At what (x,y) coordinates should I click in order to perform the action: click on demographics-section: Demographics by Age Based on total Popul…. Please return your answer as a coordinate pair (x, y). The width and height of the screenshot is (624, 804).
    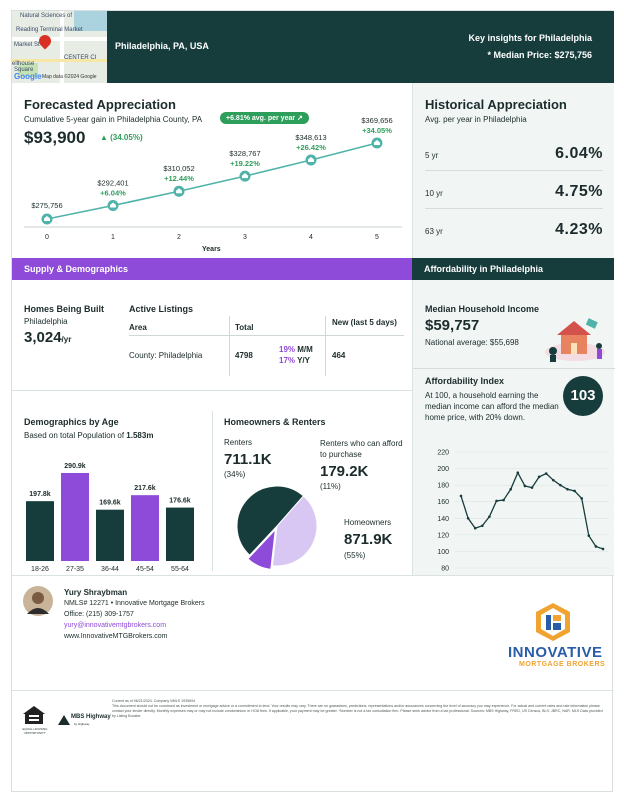
    Looking at the image, I should click on (212, 482).